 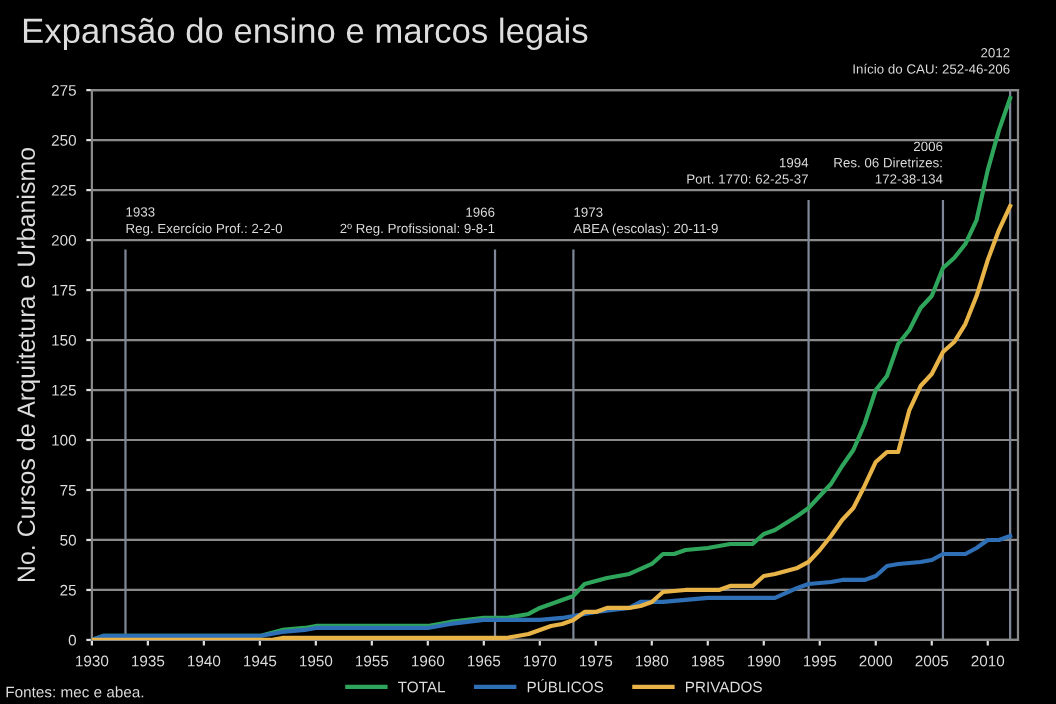 What do you see at coordinates (28, 364) in the screenshot?
I see `y-axis-title: No. Cursos de Arquitetura e Urbanismo` at bounding box center [28, 364].